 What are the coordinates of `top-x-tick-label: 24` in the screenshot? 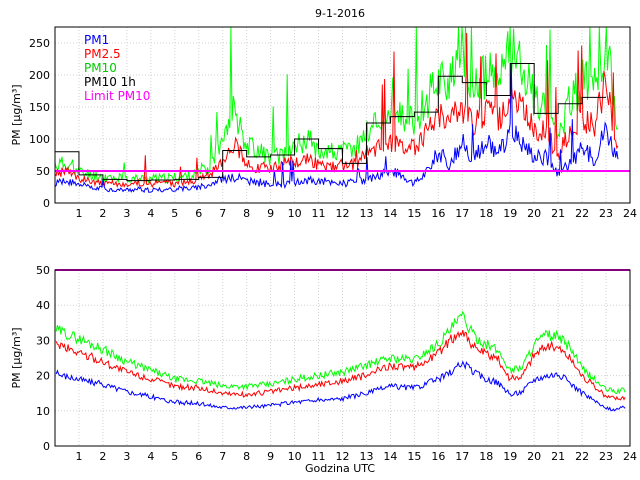 It's located at (630, 213).